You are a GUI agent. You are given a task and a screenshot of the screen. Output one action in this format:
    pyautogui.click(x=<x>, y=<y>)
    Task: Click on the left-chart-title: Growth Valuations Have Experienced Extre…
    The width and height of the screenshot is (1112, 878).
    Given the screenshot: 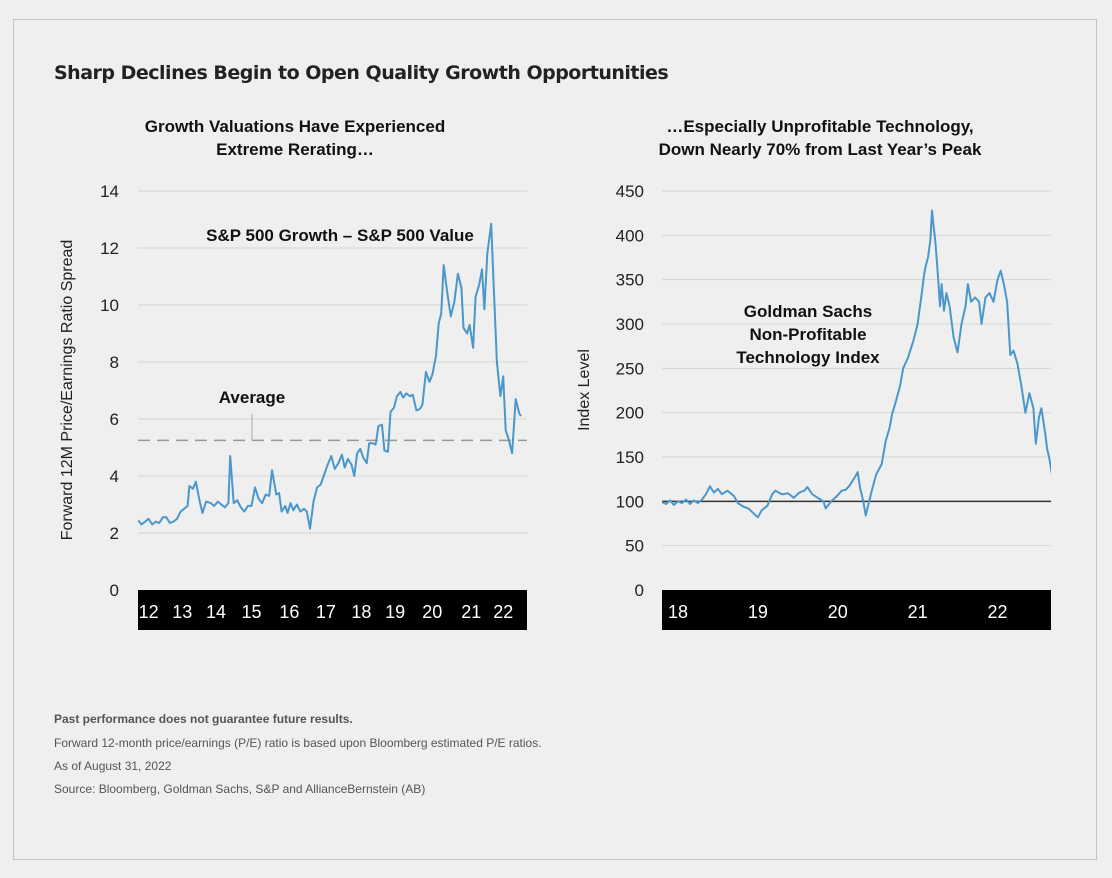 What is the action you would take?
    pyautogui.click(x=295, y=138)
    